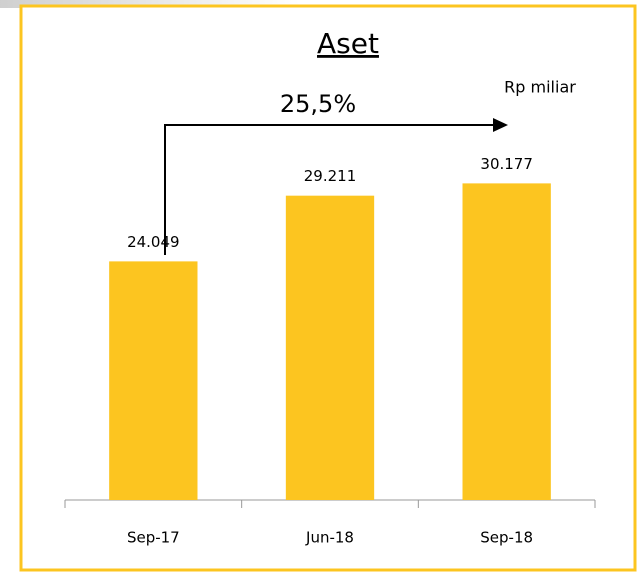  What do you see at coordinates (540, 87) in the screenshot?
I see `unit-label: Rp miliar` at bounding box center [540, 87].